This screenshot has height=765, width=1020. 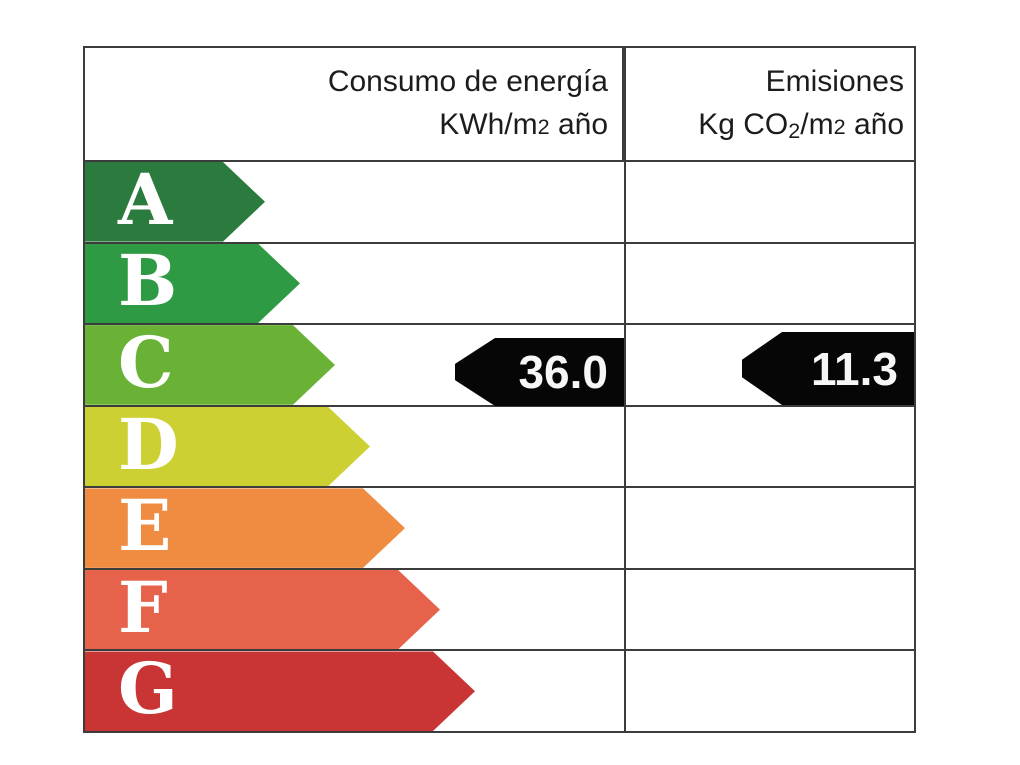 What do you see at coordinates (354, 104) in the screenshot?
I see `energy-column-header: Consumo de energía KWh/m2 año` at bounding box center [354, 104].